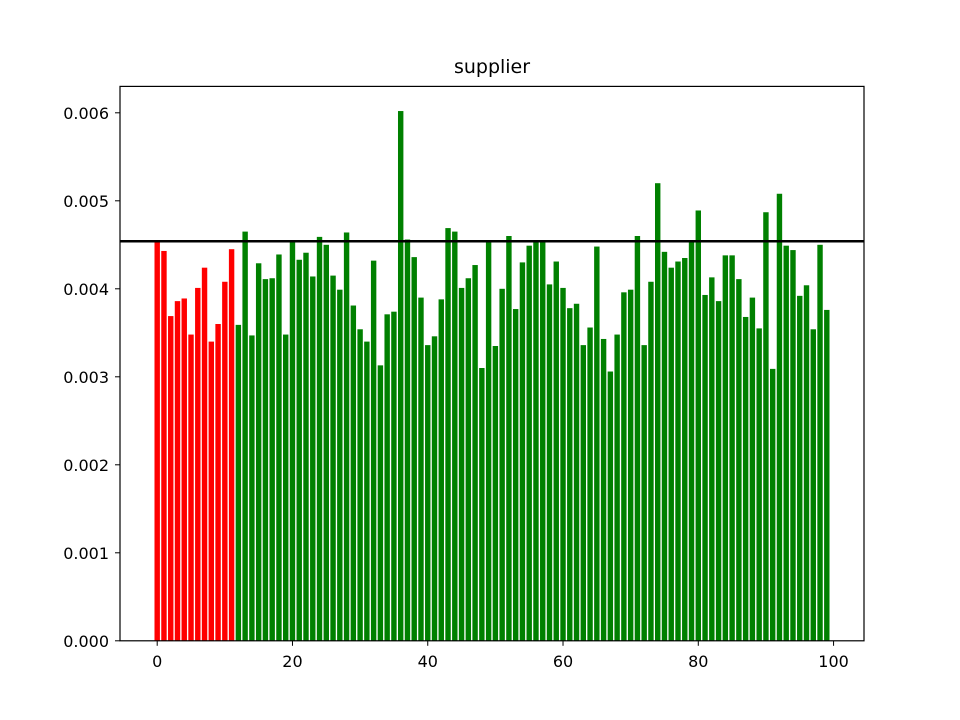 This screenshot has width=960, height=720. I want to click on x-tick-label: 80, so click(698, 661).